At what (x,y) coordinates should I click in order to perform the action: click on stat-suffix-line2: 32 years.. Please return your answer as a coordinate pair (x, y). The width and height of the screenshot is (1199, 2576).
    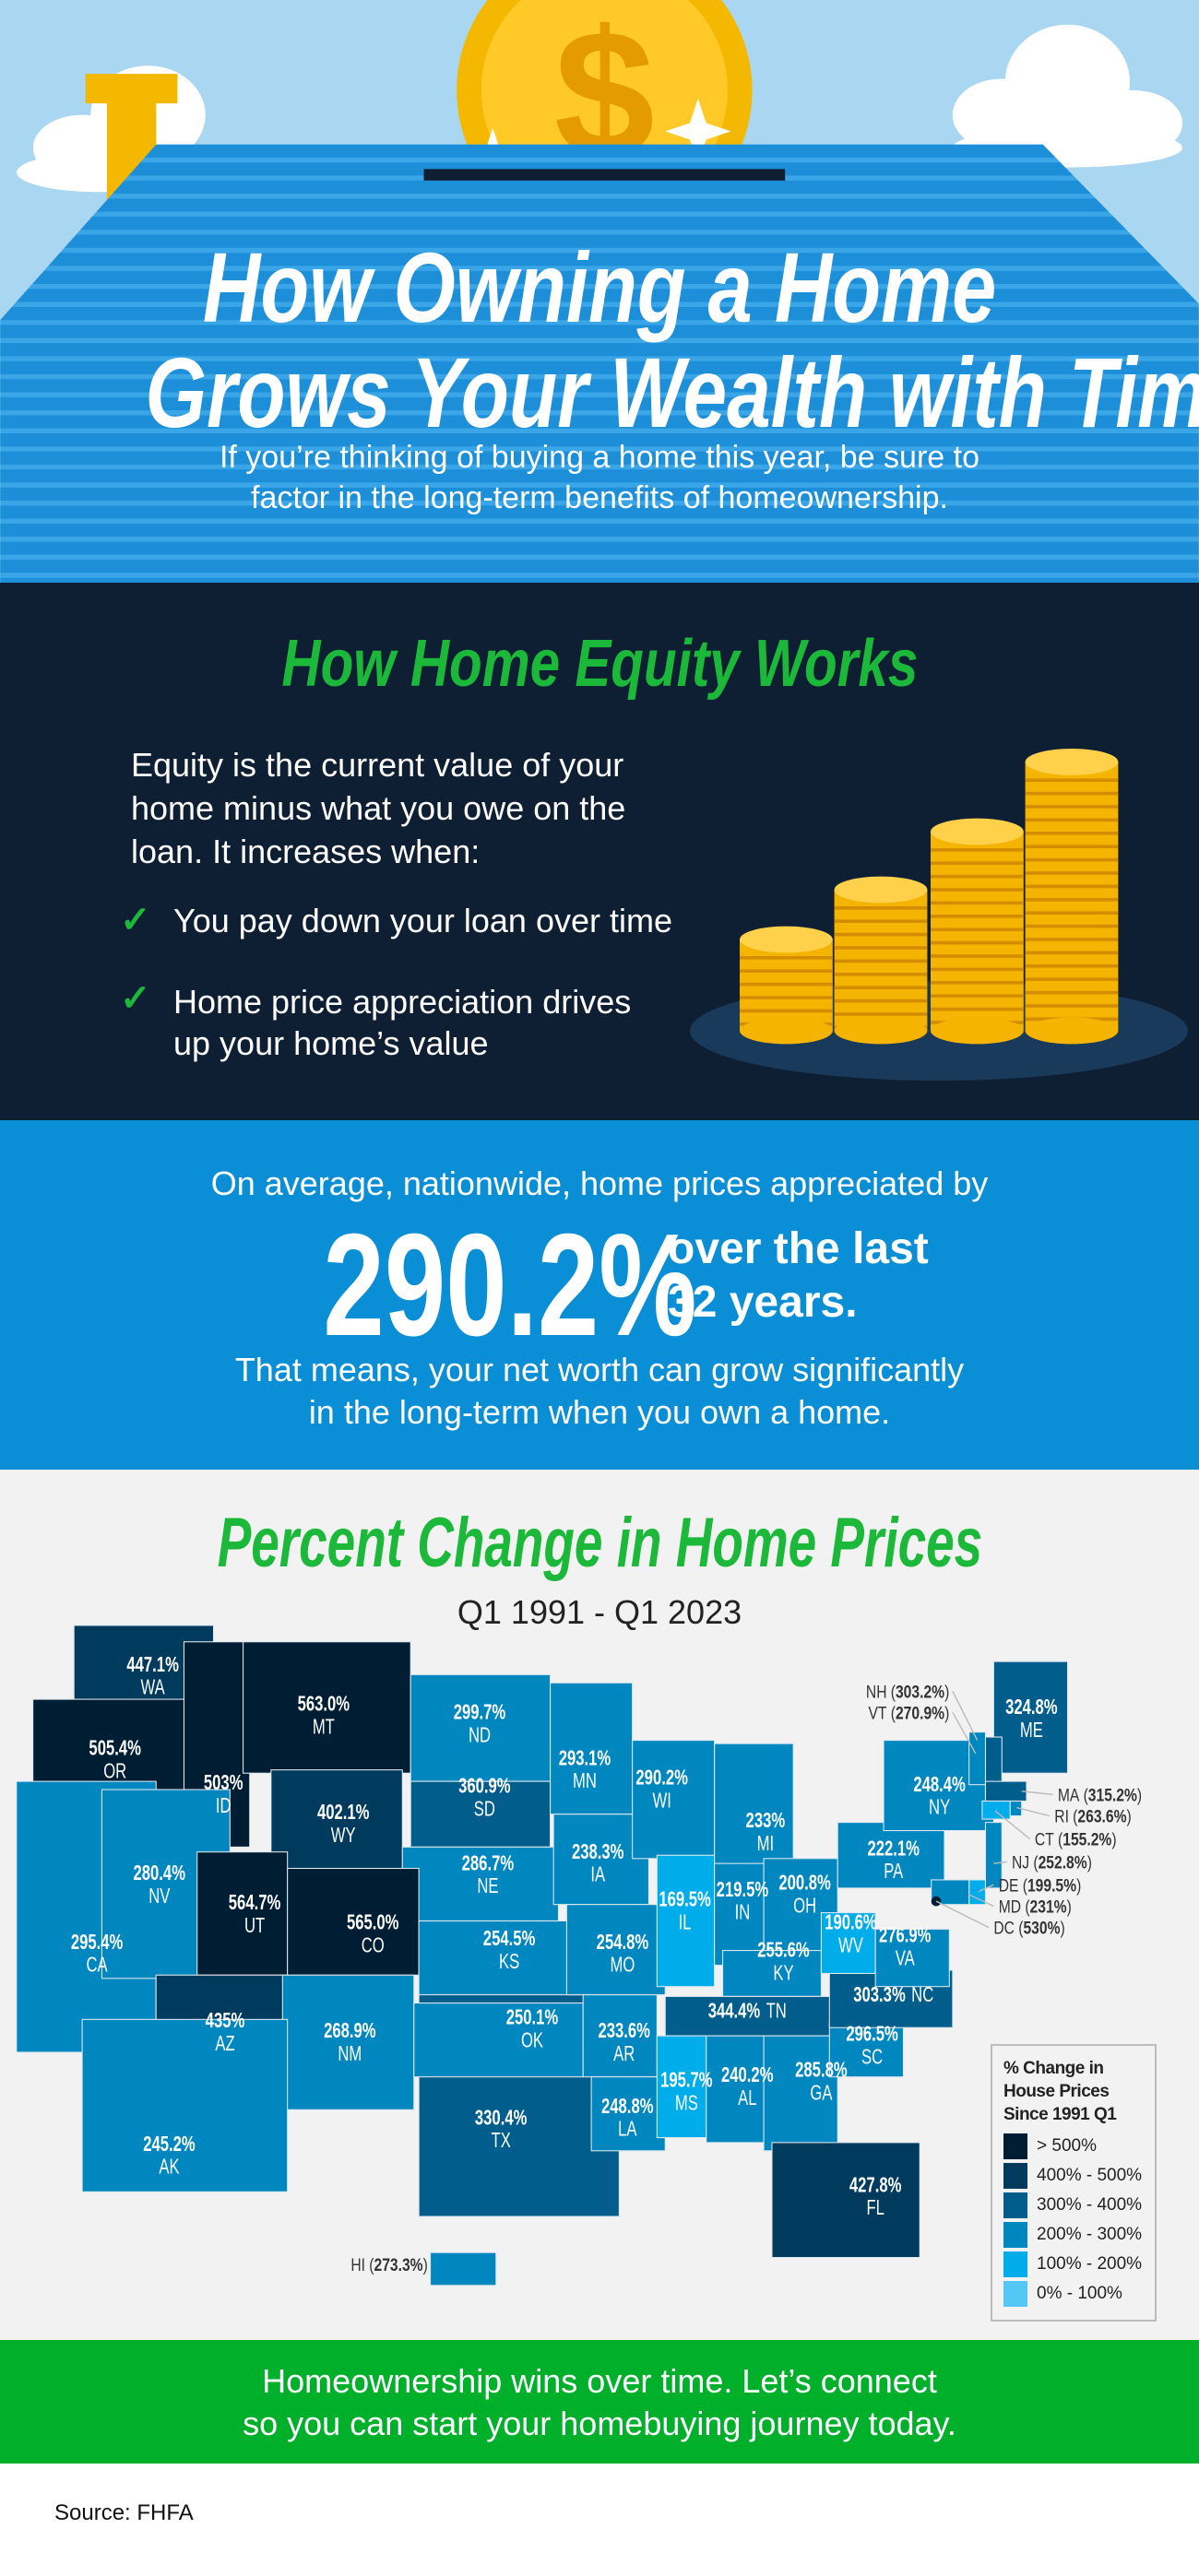
    Looking at the image, I should click on (763, 1302).